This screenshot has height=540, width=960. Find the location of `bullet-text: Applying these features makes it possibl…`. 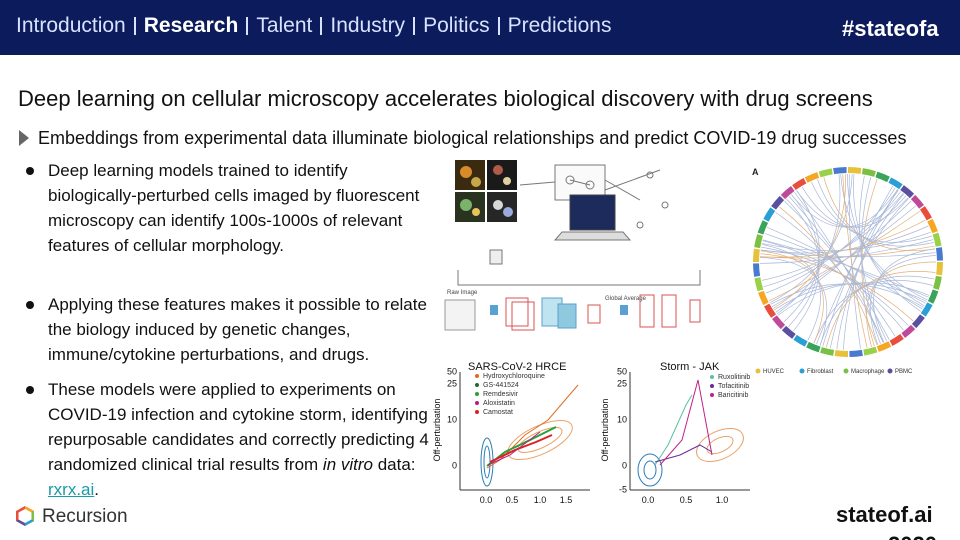

bullet-text: Applying these features makes it possibl… is located at coordinates (237, 329).